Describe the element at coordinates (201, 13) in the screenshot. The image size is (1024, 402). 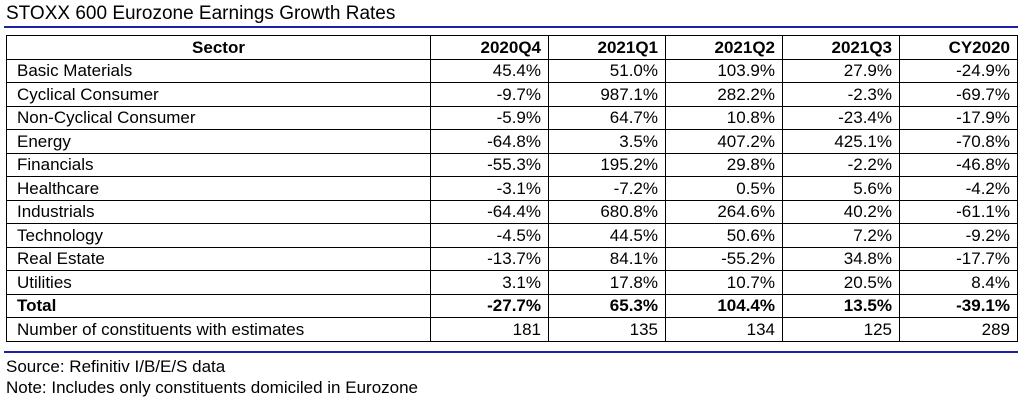
I see `table-title: STOXX 600 Eurozone Earnings Growth Rates` at that location.